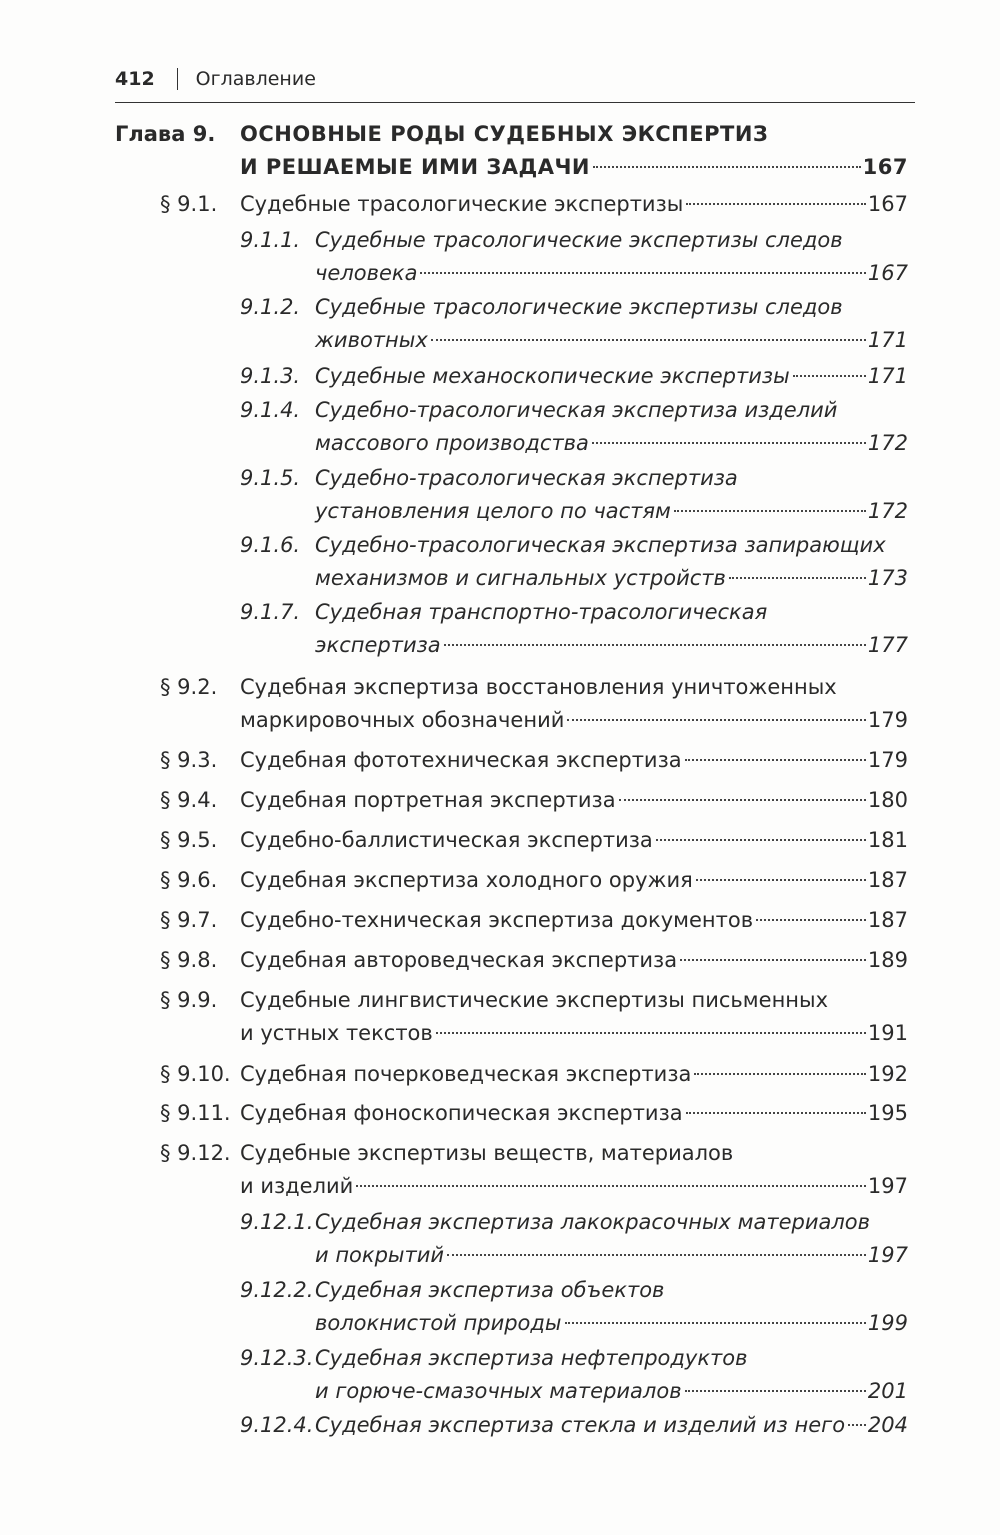 The height and width of the screenshot is (1535, 1000). Describe the element at coordinates (887, 800) in the screenshot. I see `entry-page-number: 180` at that location.